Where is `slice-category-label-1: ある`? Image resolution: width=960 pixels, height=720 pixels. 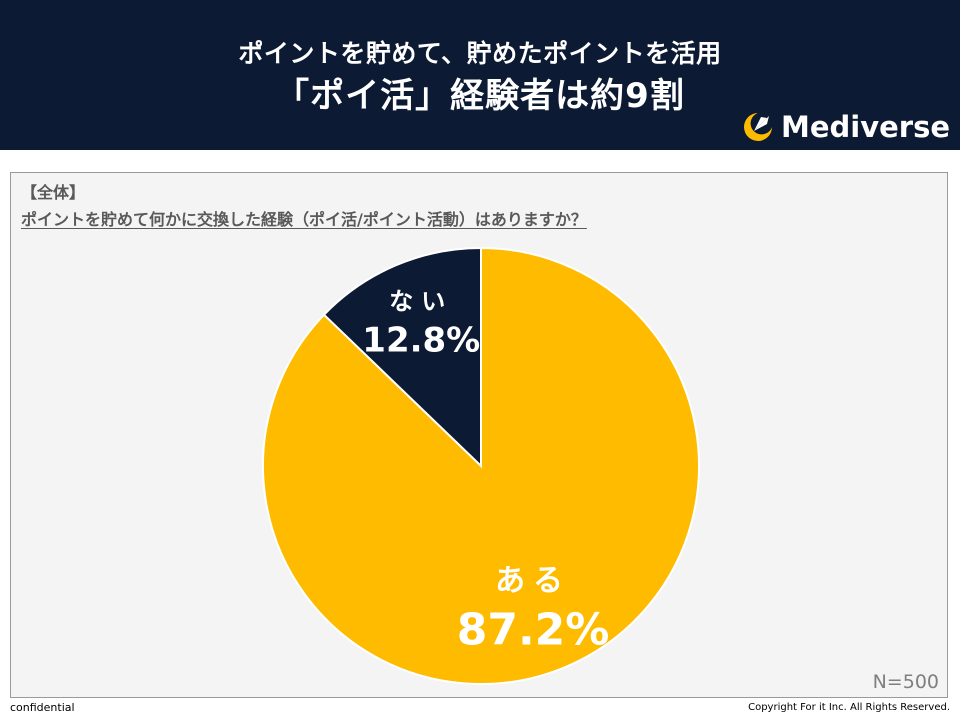 slice-category-label-1: ある is located at coordinates (533, 580).